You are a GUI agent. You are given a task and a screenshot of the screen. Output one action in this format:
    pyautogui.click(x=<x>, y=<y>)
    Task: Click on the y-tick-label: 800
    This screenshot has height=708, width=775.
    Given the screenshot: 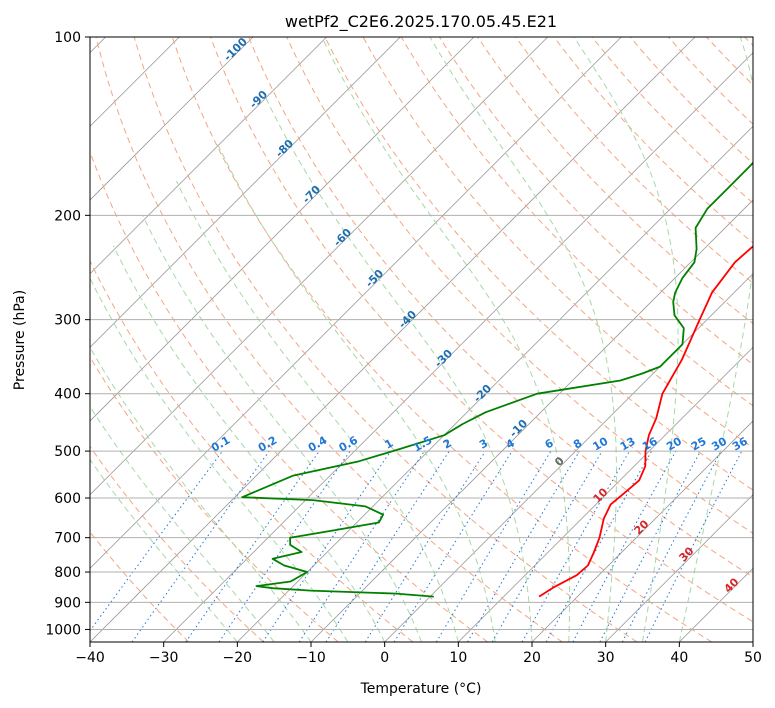 What is the action you would take?
    pyautogui.click(x=67, y=573)
    